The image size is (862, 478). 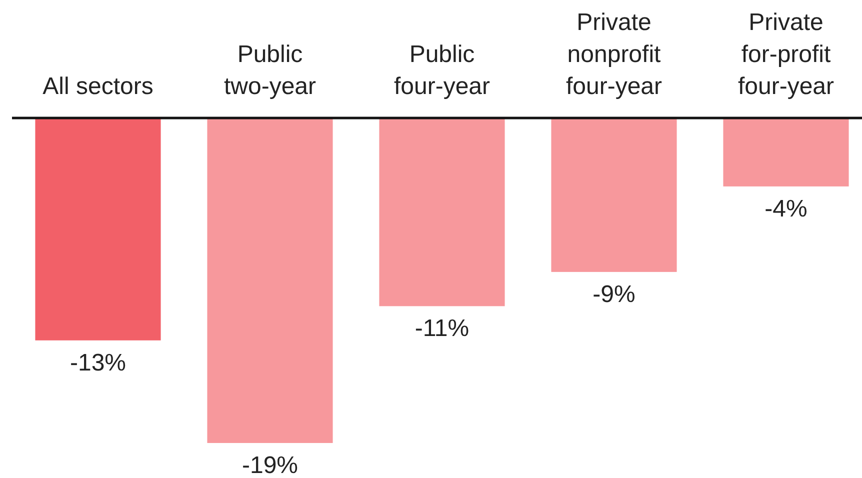 I want to click on data-label: -19%, so click(x=270, y=465).